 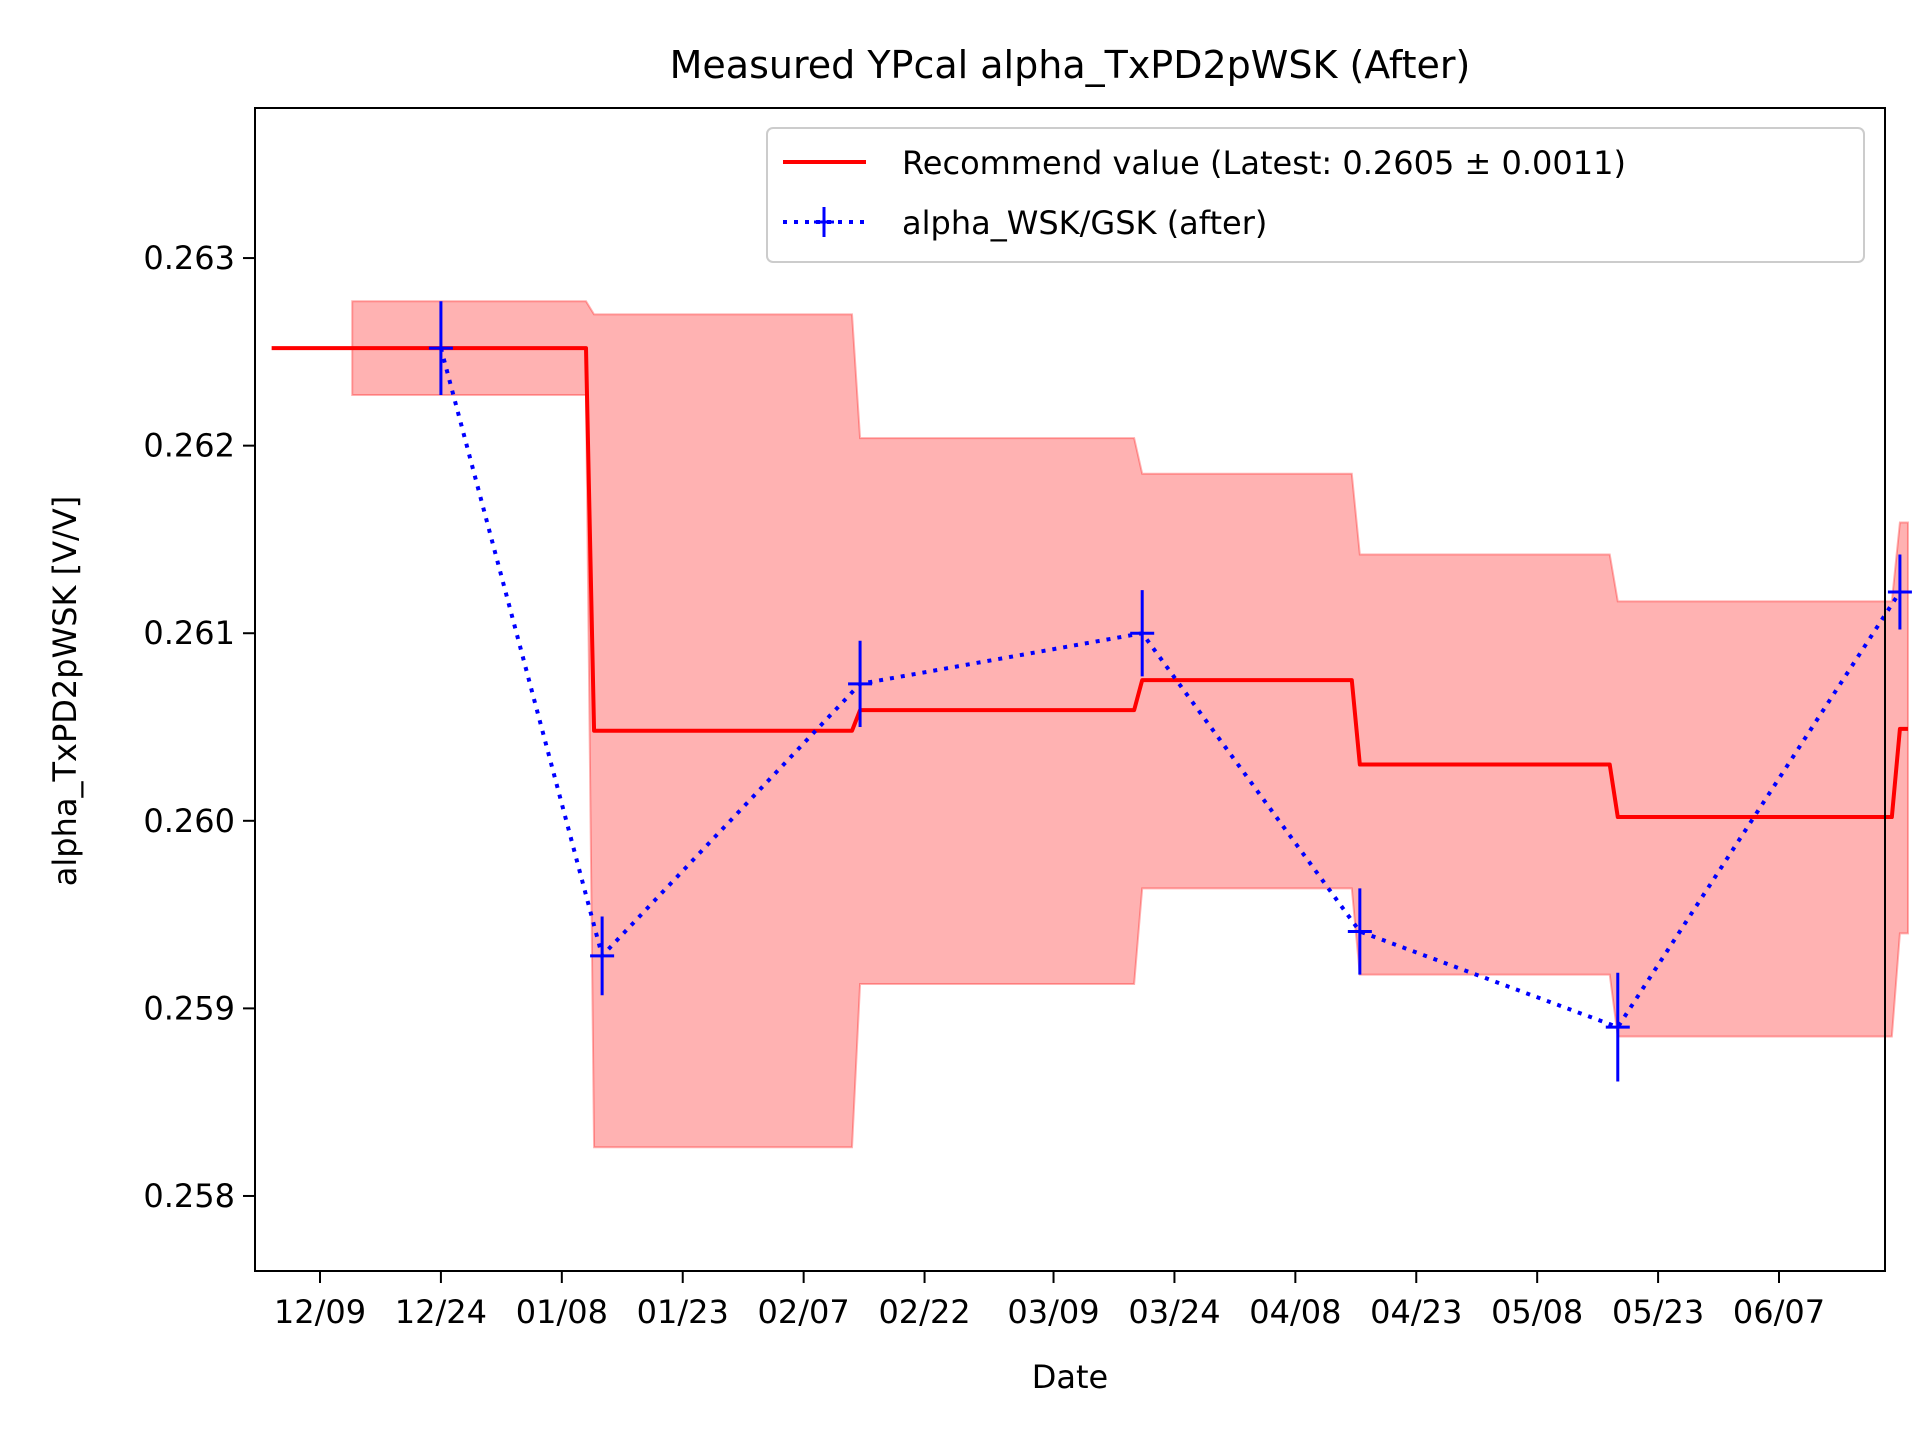 What do you see at coordinates (1174, 1312) in the screenshot?
I see `x-tick-label: 03/24` at bounding box center [1174, 1312].